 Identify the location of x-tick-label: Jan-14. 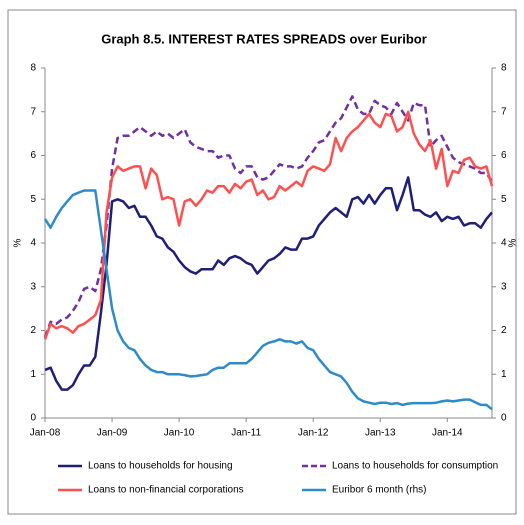
(447, 433).